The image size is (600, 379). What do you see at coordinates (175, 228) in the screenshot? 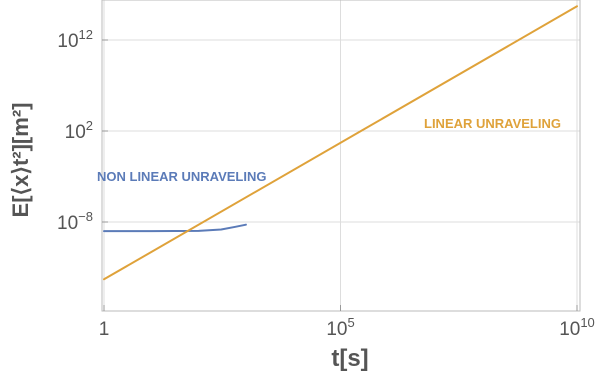
I see `series-line-nonlinear` at bounding box center [175, 228].